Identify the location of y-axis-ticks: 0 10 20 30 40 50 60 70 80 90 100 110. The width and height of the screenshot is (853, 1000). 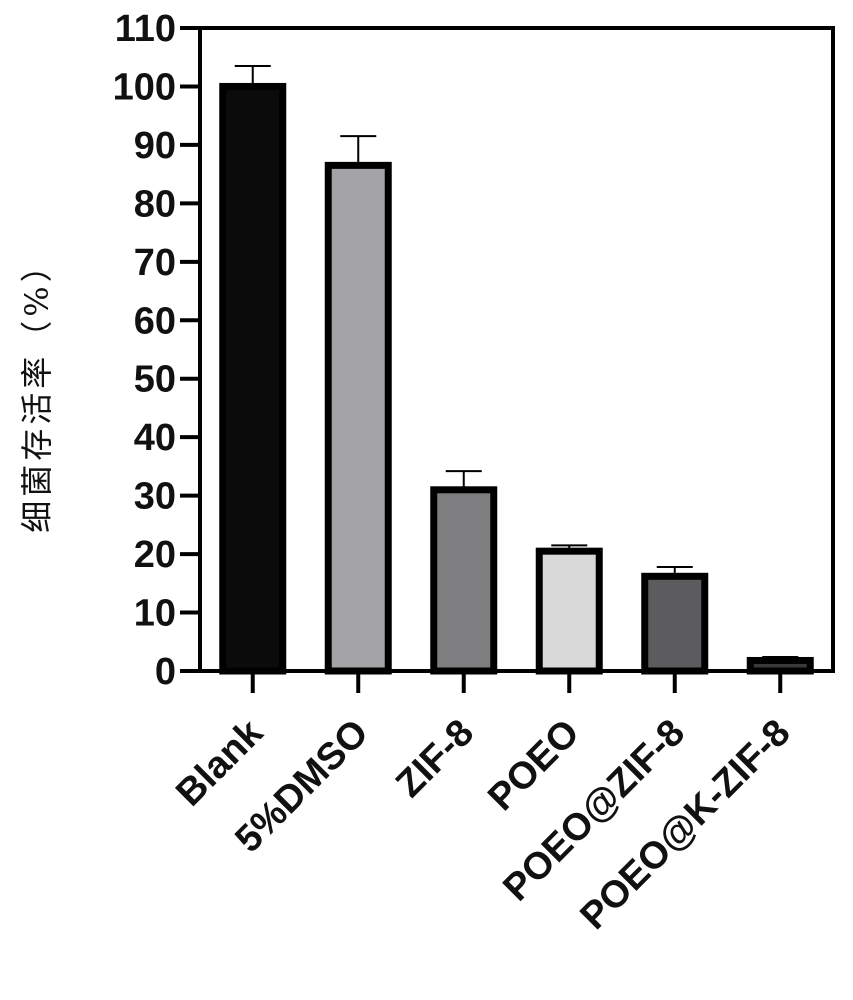
(156, 350).